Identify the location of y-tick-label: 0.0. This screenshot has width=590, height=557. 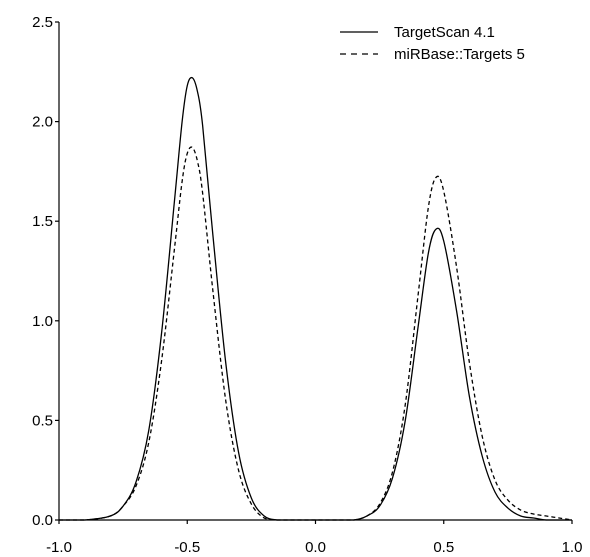
(42, 520).